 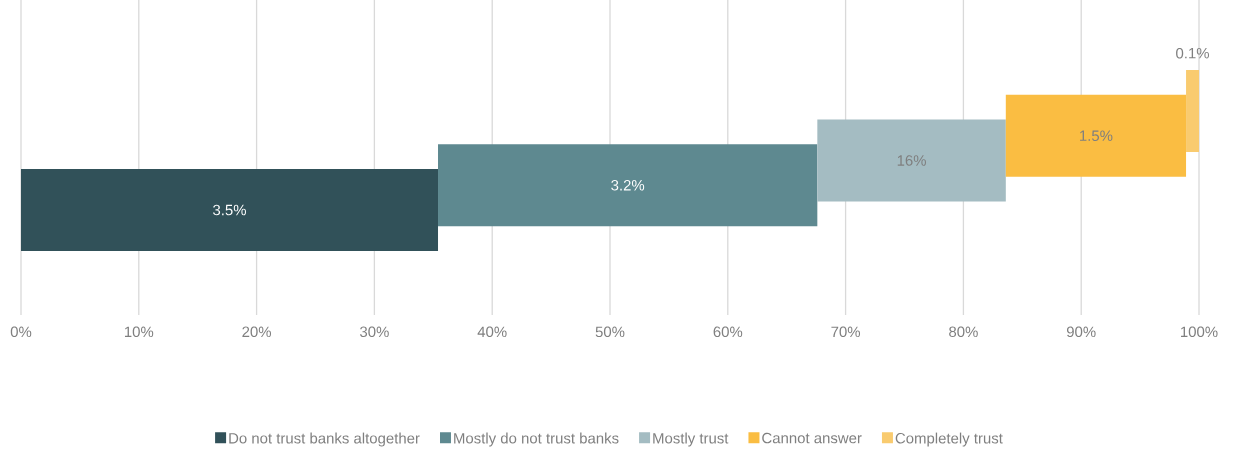 What do you see at coordinates (257, 332) in the screenshot?
I see `x-tick-label: 20%` at bounding box center [257, 332].